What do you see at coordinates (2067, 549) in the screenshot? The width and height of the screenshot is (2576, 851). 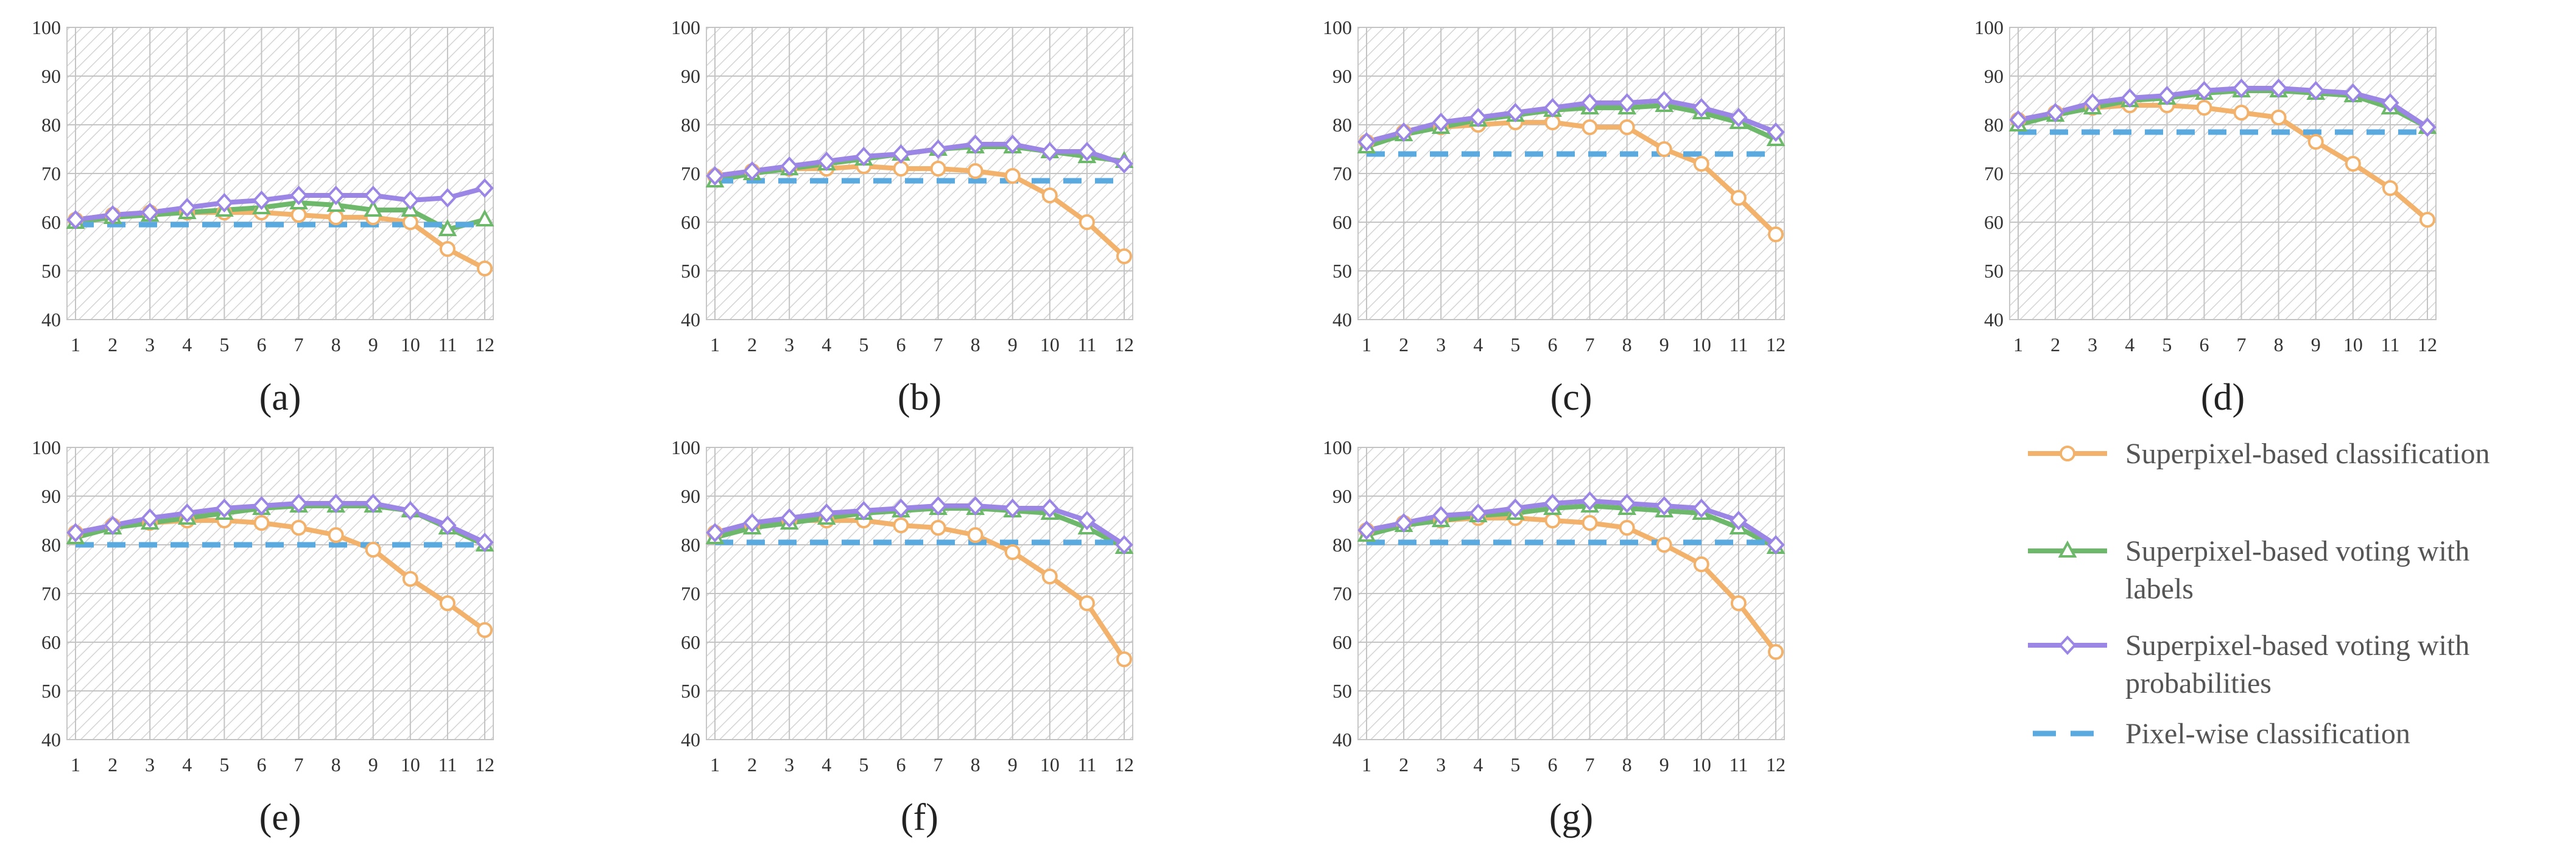 I see `legend-marker` at bounding box center [2067, 549].